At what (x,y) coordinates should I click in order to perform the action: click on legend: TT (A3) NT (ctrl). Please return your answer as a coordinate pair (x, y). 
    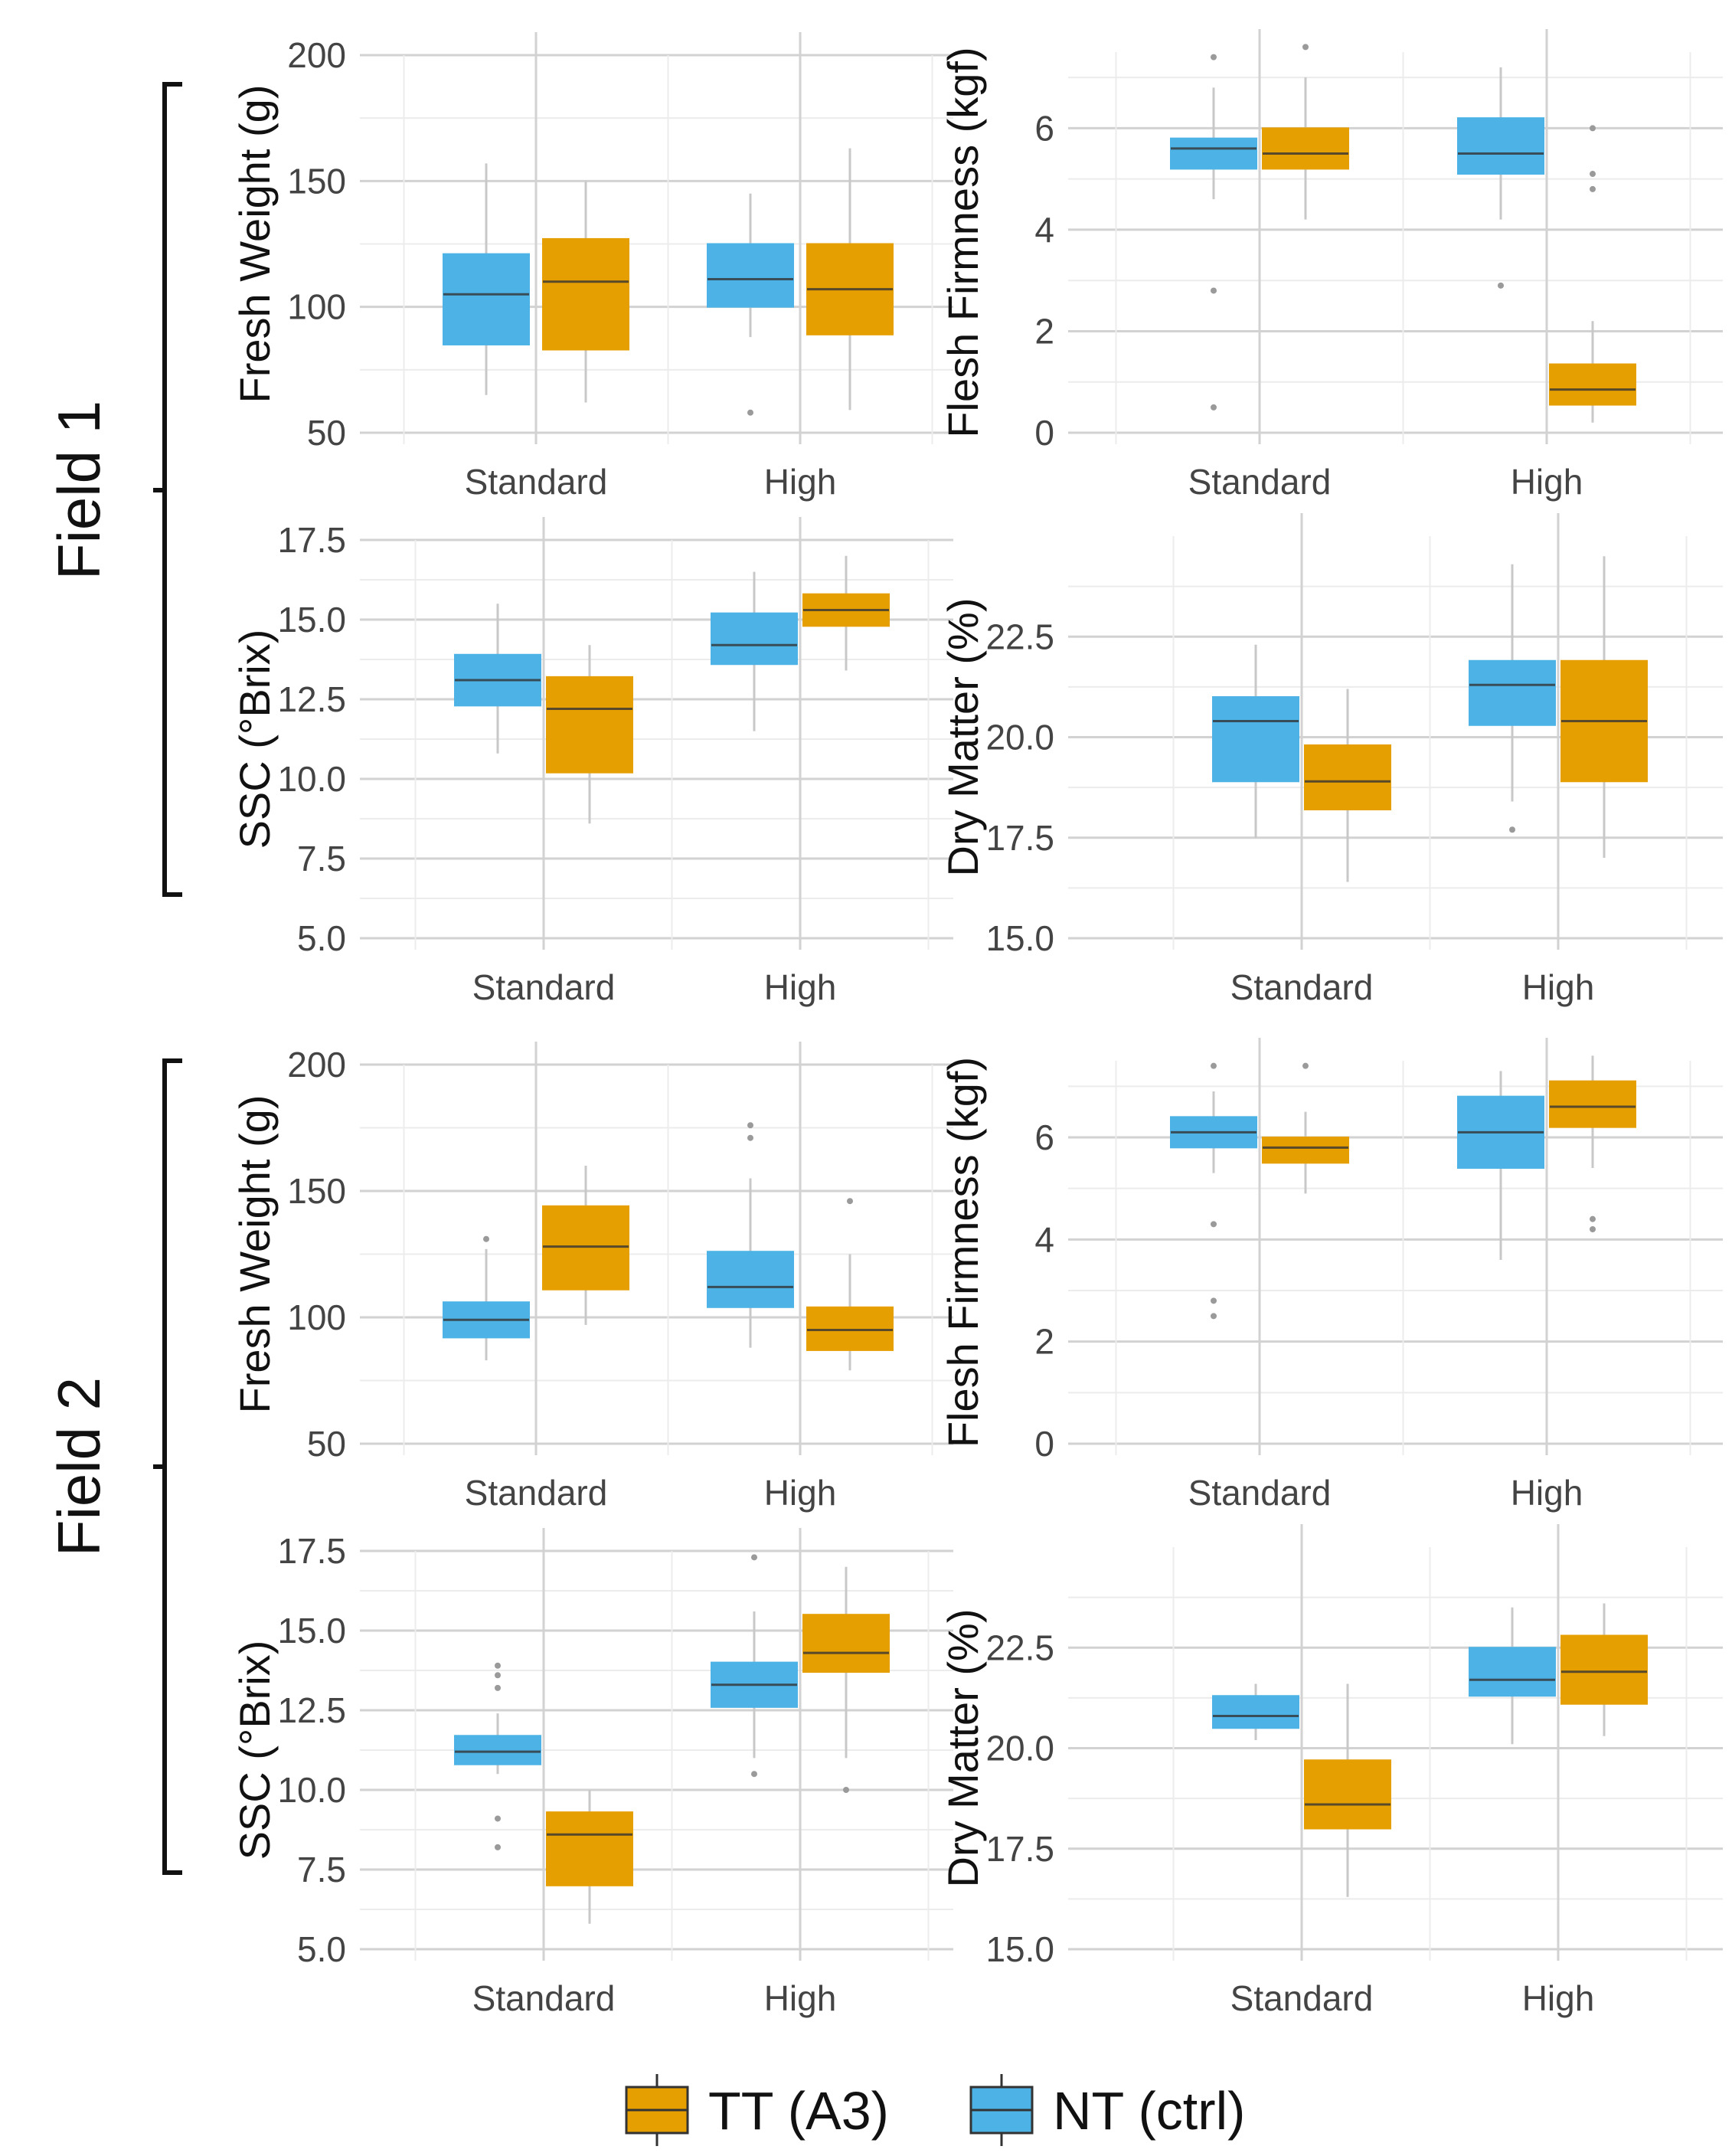
    Looking at the image, I should click on (935, 2110).